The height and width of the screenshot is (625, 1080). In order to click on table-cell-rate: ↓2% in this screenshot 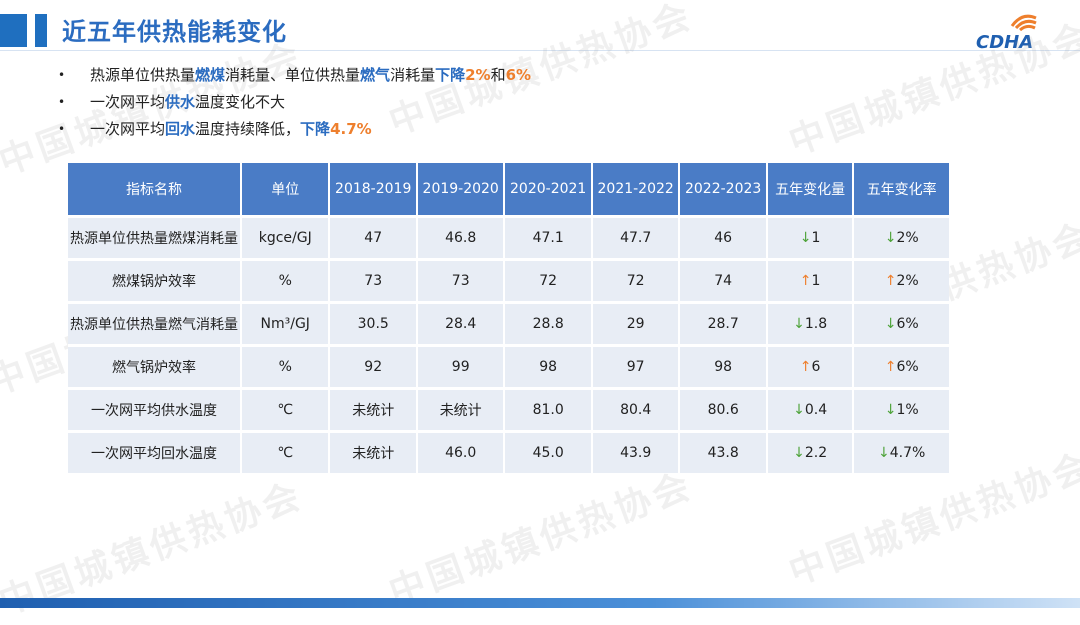, I will do `click(901, 237)`.